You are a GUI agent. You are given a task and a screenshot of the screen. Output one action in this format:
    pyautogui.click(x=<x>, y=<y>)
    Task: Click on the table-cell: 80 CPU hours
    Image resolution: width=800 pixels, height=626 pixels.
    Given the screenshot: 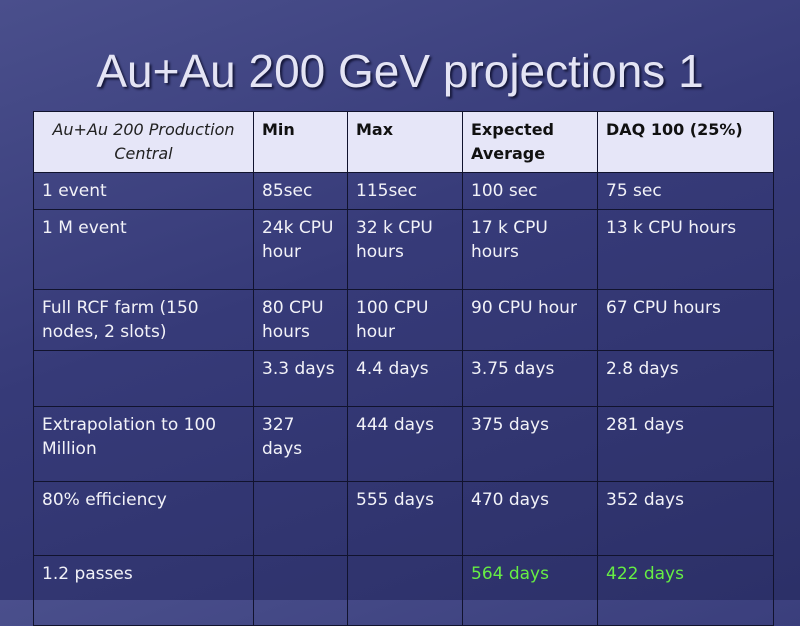 What is the action you would take?
    pyautogui.click(x=300, y=320)
    